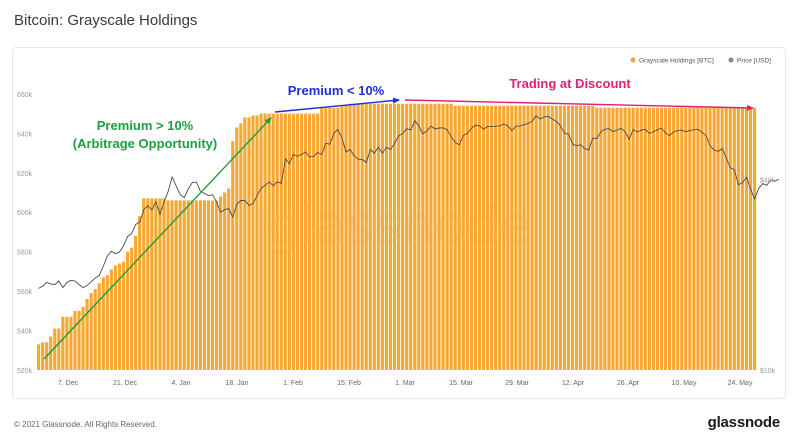 The height and width of the screenshot is (445, 796). What do you see at coordinates (676, 61) in the screenshot?
I see `legend-label-holdings: Grayscale Holdings [BTC]` at bounding box center [676, 61].